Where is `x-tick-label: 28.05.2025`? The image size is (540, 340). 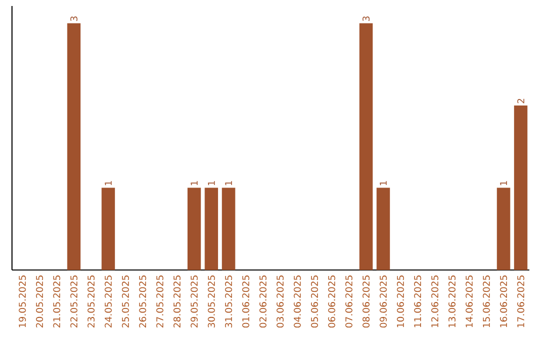
x-tick-label: 28.05.2025 is located at coordinates (177, 302).